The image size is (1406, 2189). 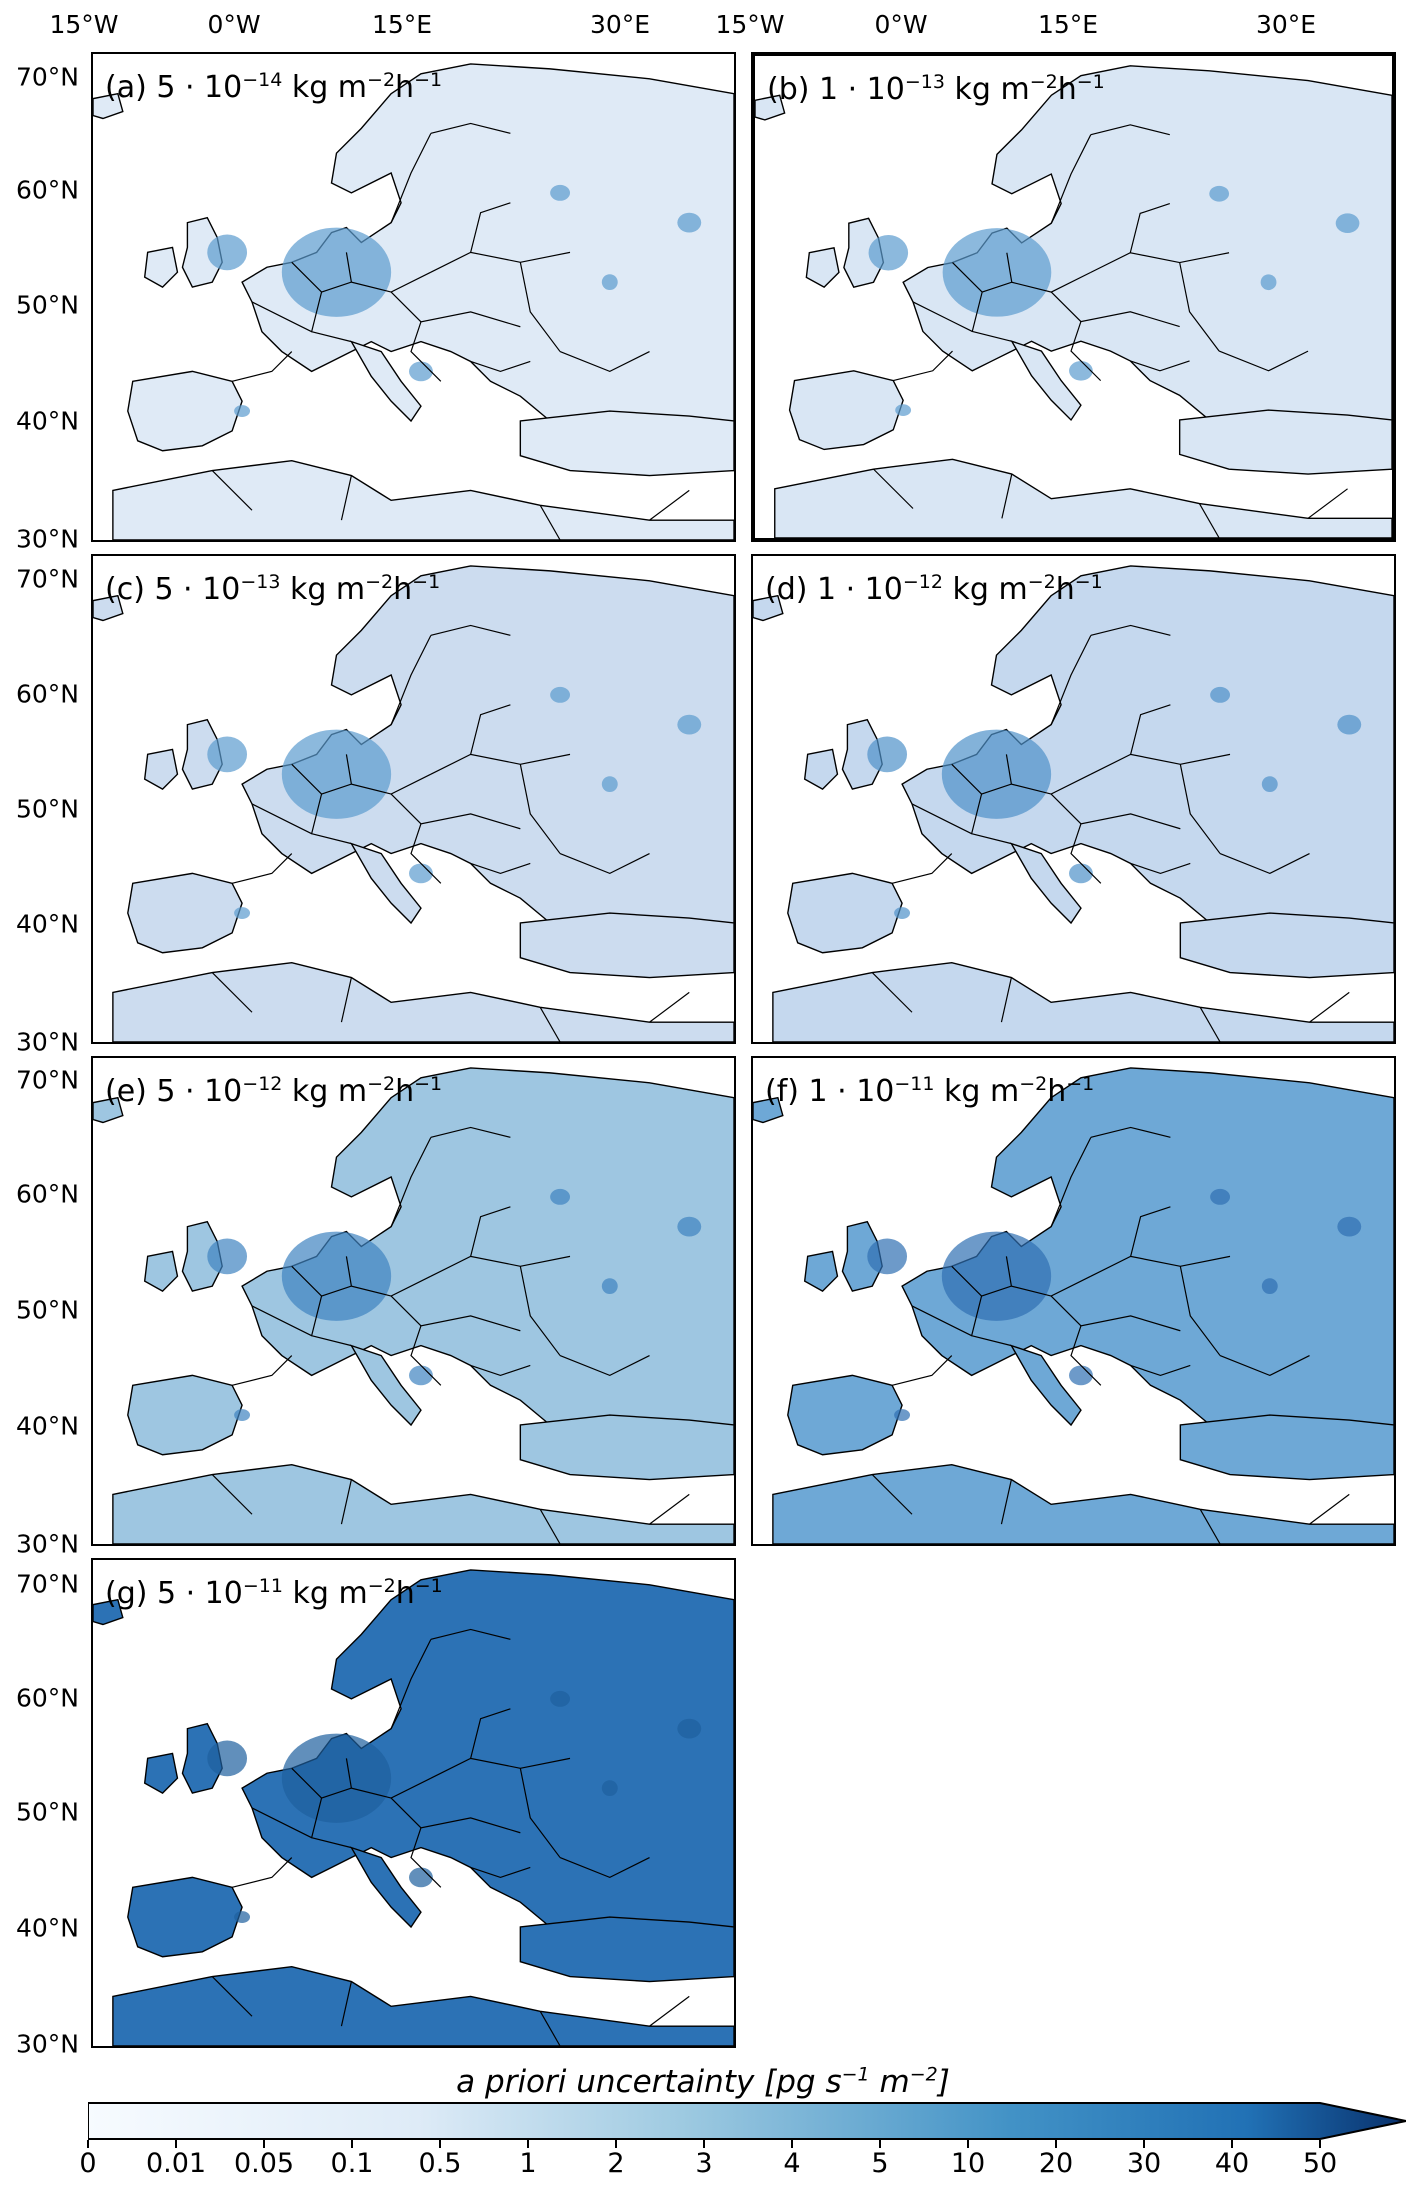 What do you see at coordinates (47, 421) in the screenshot?
I see `lat-label-40n: 40°N` at bounding box center [47, 421].